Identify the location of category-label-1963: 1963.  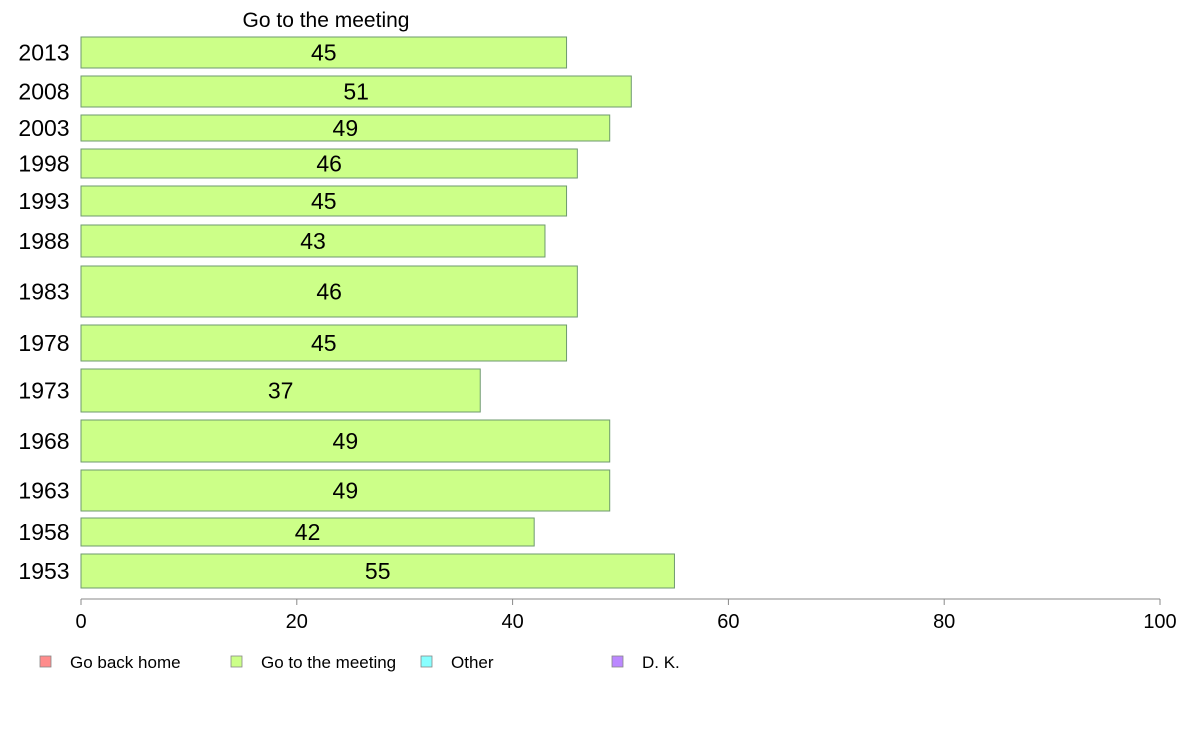
(43, 491).